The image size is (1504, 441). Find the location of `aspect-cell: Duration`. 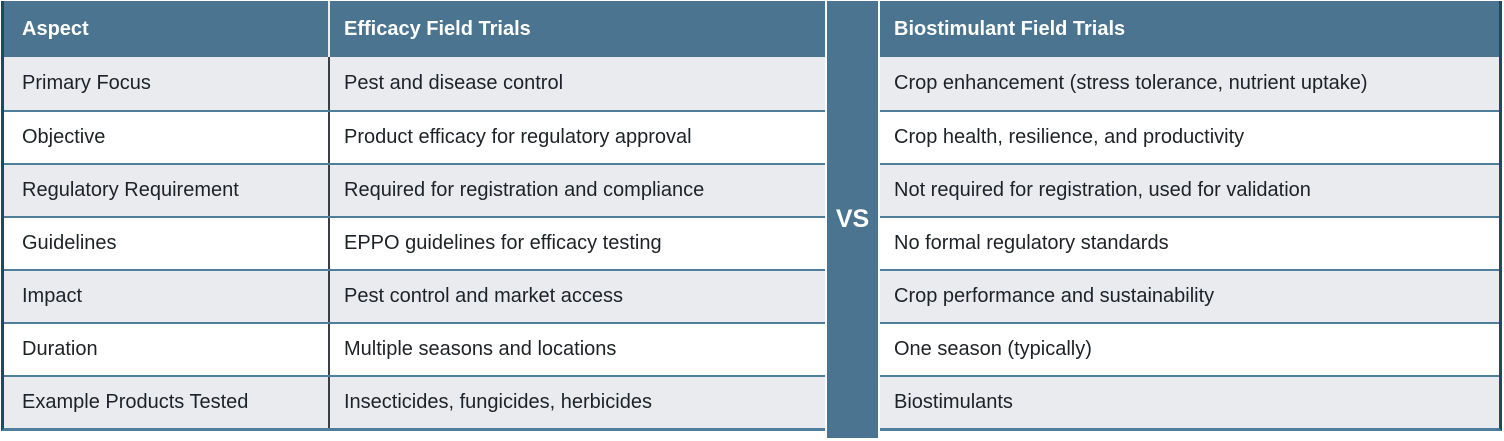

aspect-cell: Duration is located at coordinates (60, 349).